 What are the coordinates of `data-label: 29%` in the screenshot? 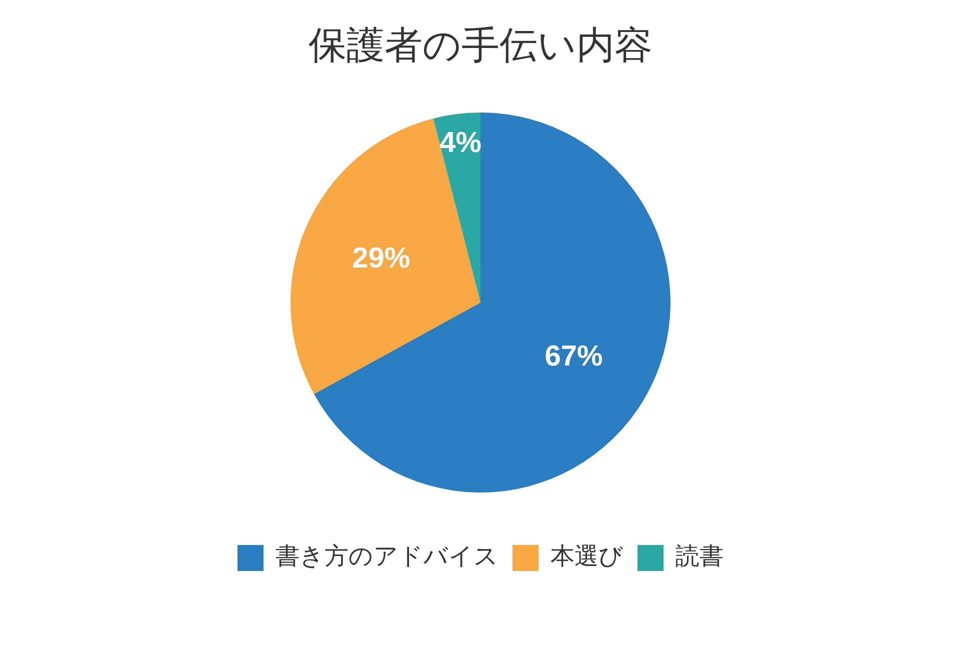 It's located at (381, 258).